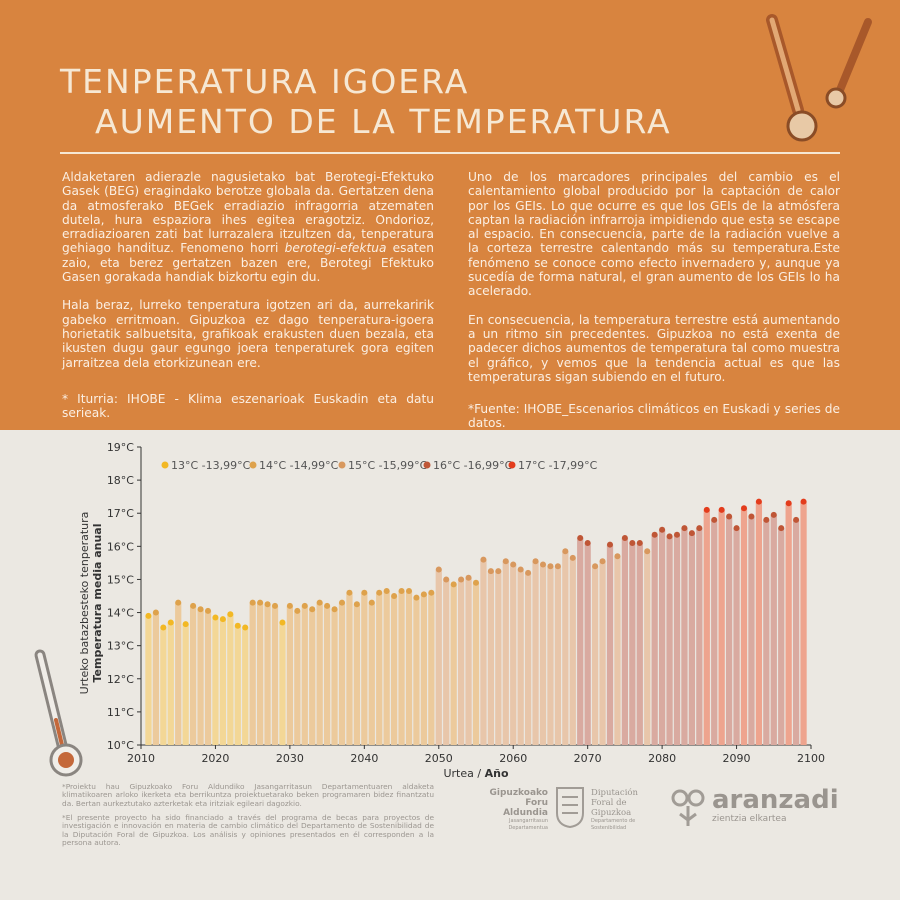 Image resolution: width=900 pixels, height=900 pixels. I want to click on thermometer-icon, so click(58, 713).